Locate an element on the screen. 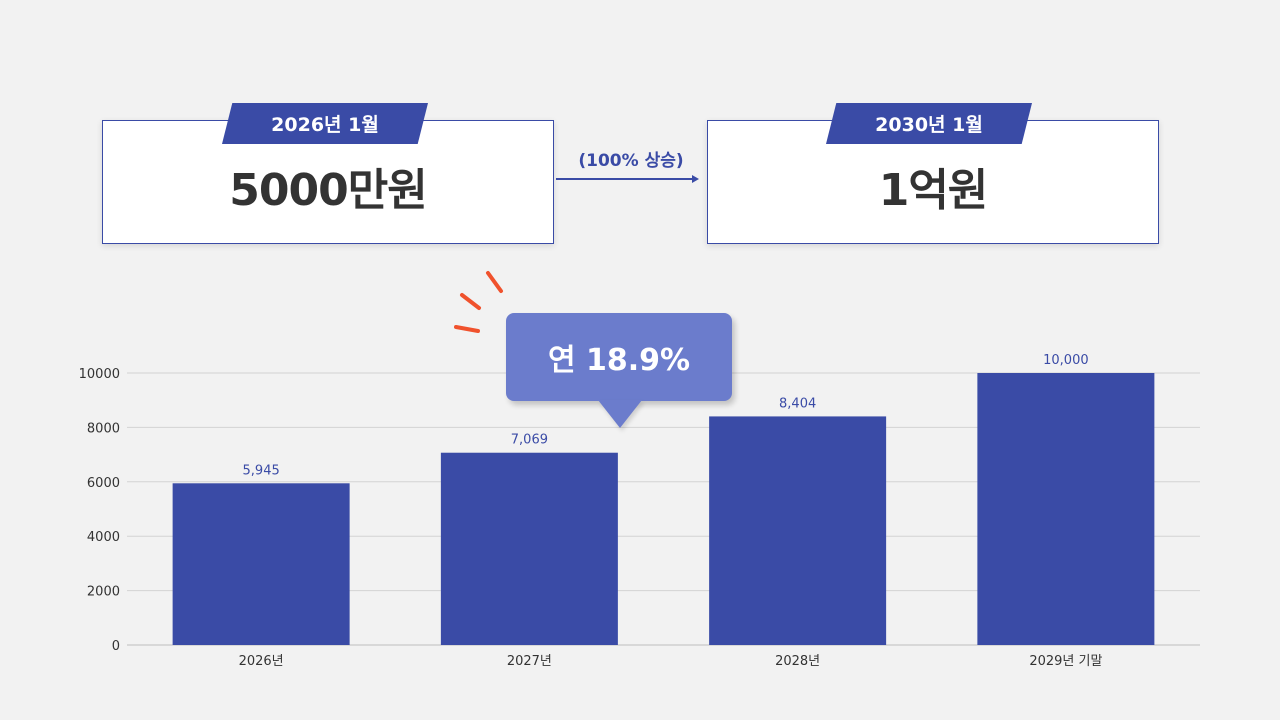  annual-rate-callout: 연 18.9% is located at coordinates (619, 357).